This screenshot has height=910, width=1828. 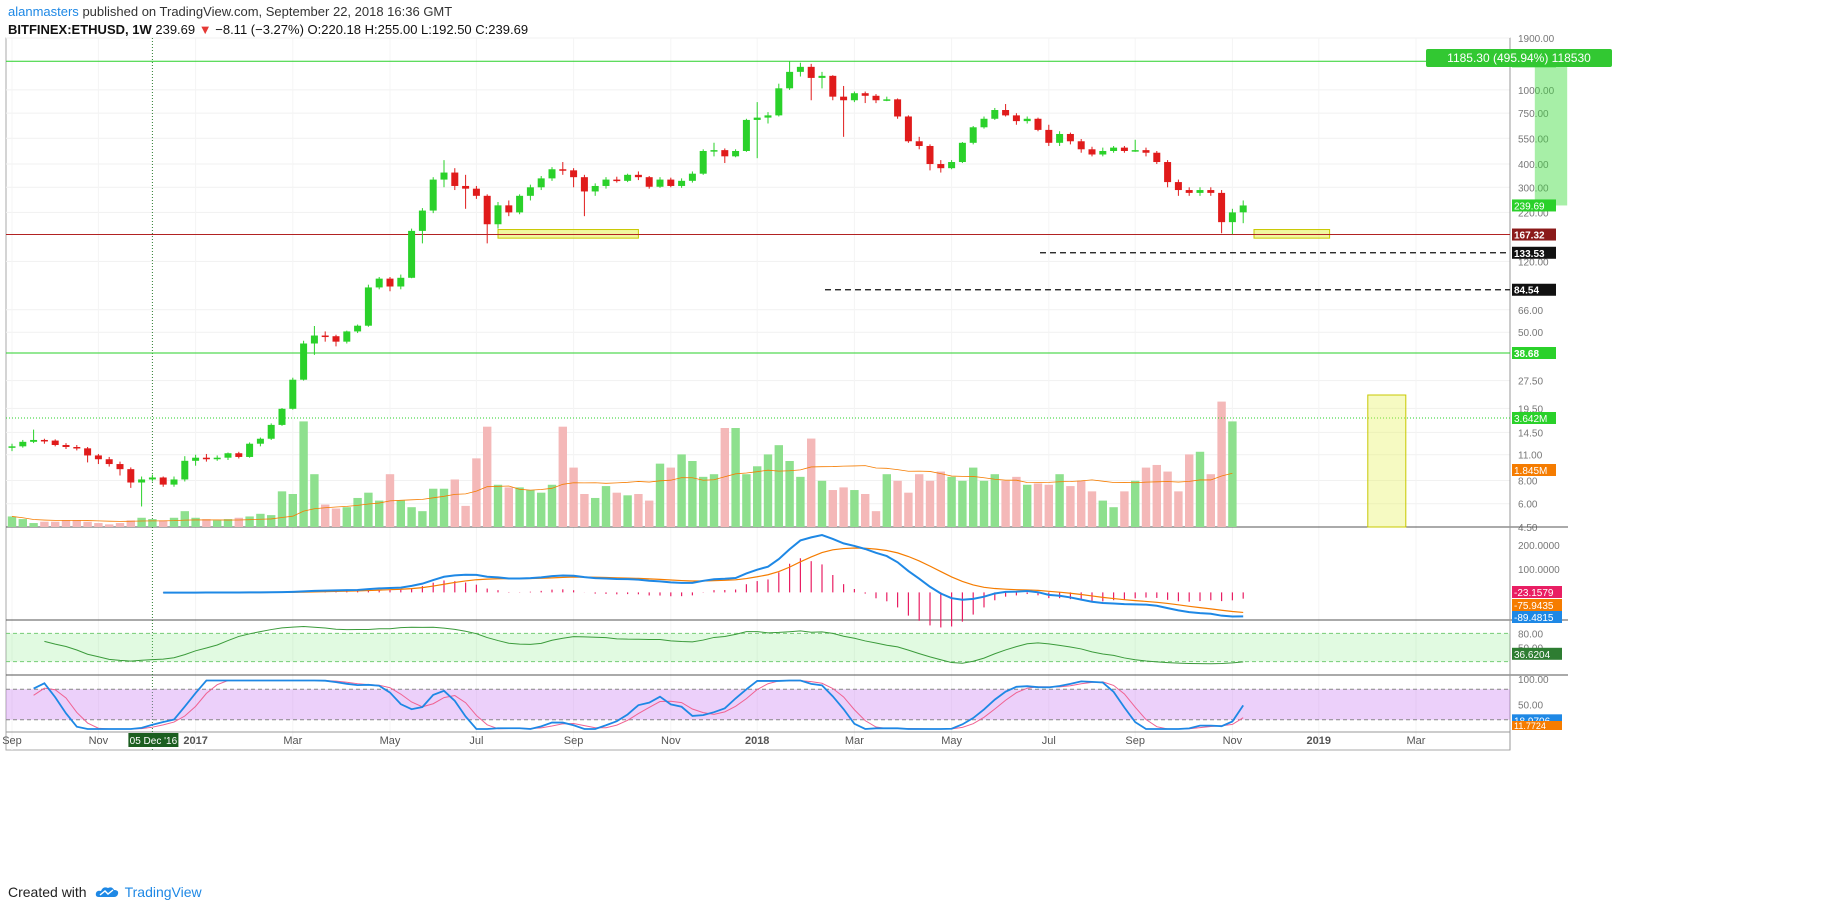 What do you see at coordinates (1532, 655) in the screenshot?
I see `stoch-value-label: 36.6204` at bounding box center [1532, 655].